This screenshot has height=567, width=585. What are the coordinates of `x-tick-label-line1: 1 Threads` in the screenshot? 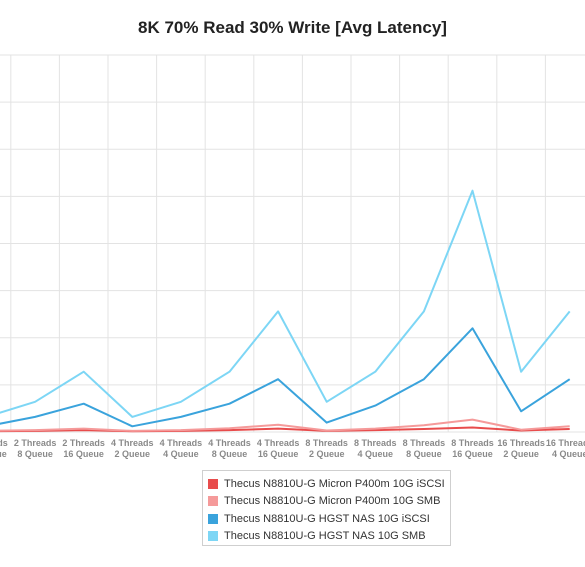 It's located at (4, 443).